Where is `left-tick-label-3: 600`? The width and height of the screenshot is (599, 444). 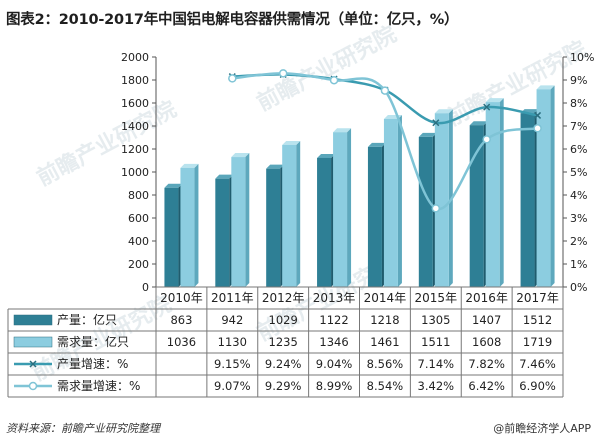 left-tick-label-3: 600 is located at coordinates (138, 218).